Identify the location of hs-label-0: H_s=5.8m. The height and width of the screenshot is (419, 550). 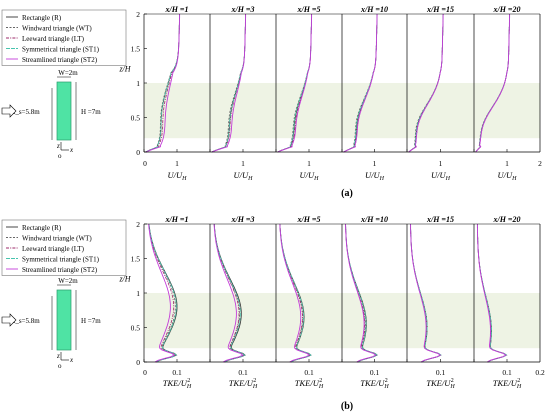
(25, 112).